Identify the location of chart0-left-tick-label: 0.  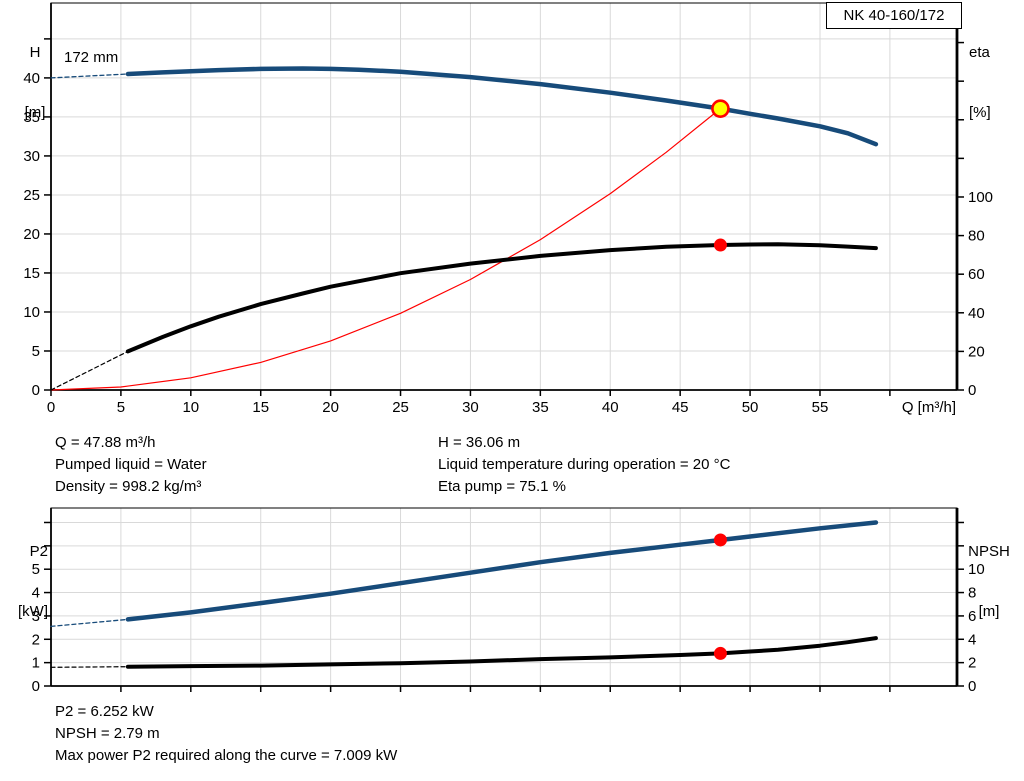
(36, 390).